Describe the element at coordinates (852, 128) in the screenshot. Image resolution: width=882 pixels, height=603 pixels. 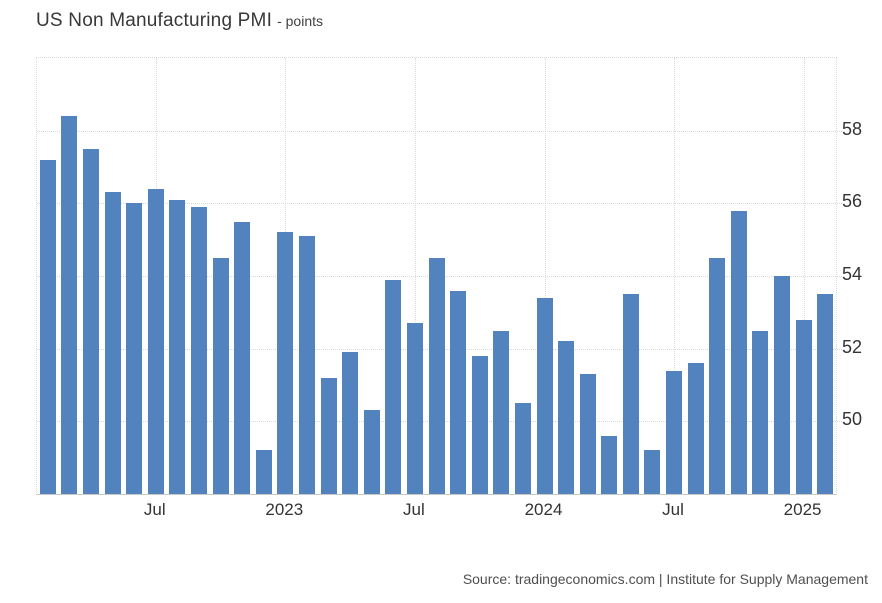
I see `y-axis-label: 58` at that location.